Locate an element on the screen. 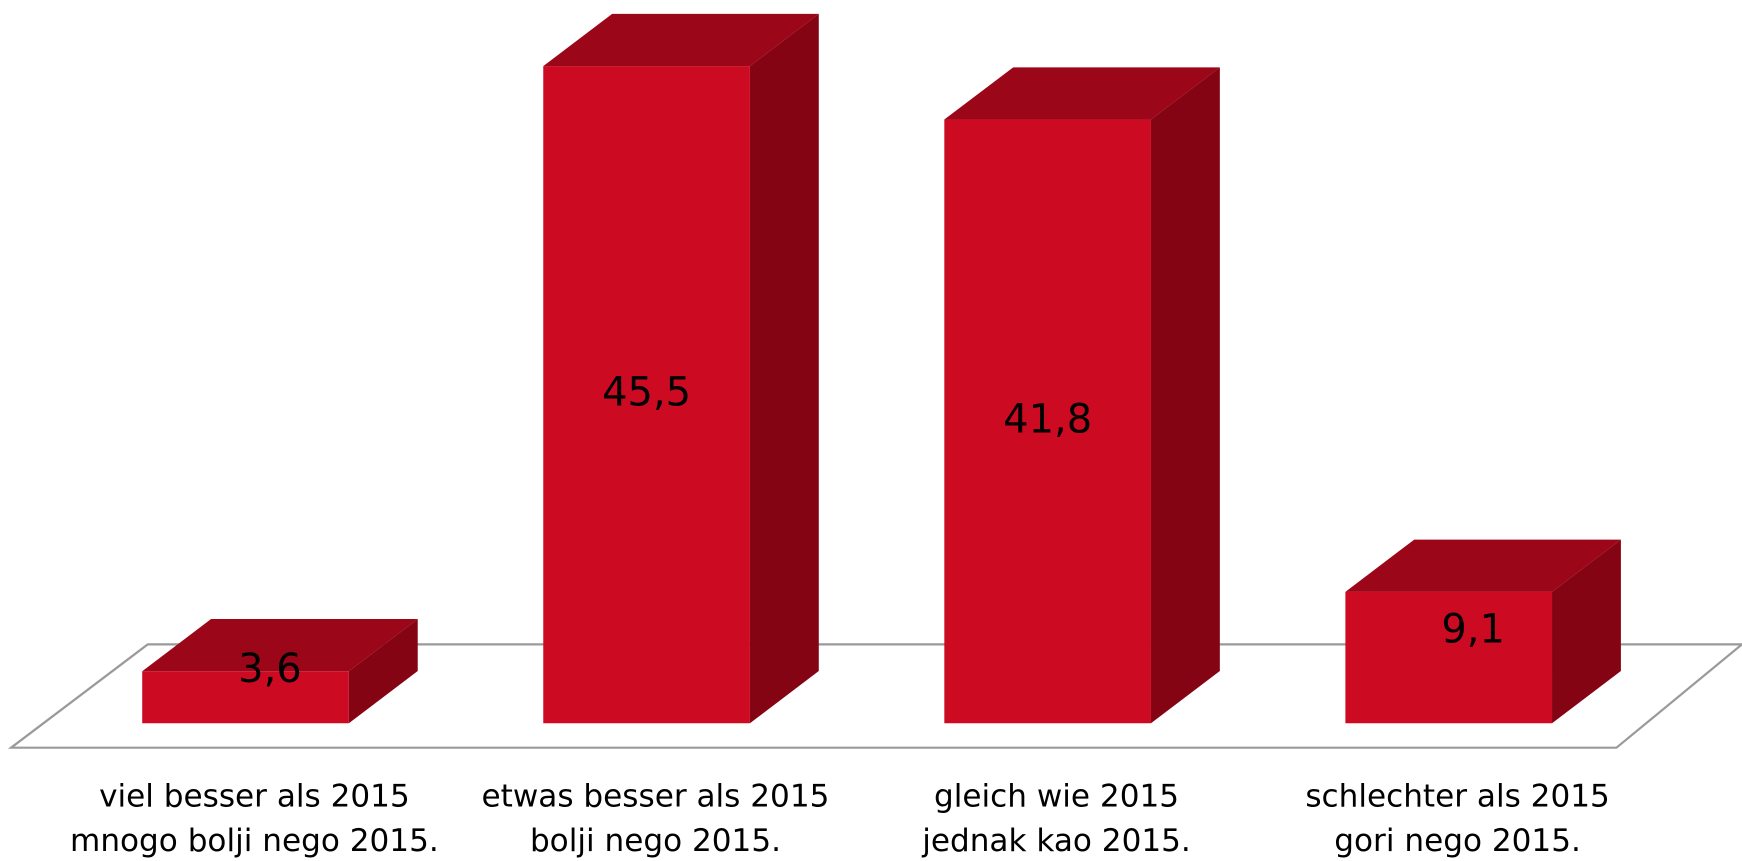 This screenshot has height=861, width=1742. category-label: viel besser als 2015 is located at coordinates (254, 797).